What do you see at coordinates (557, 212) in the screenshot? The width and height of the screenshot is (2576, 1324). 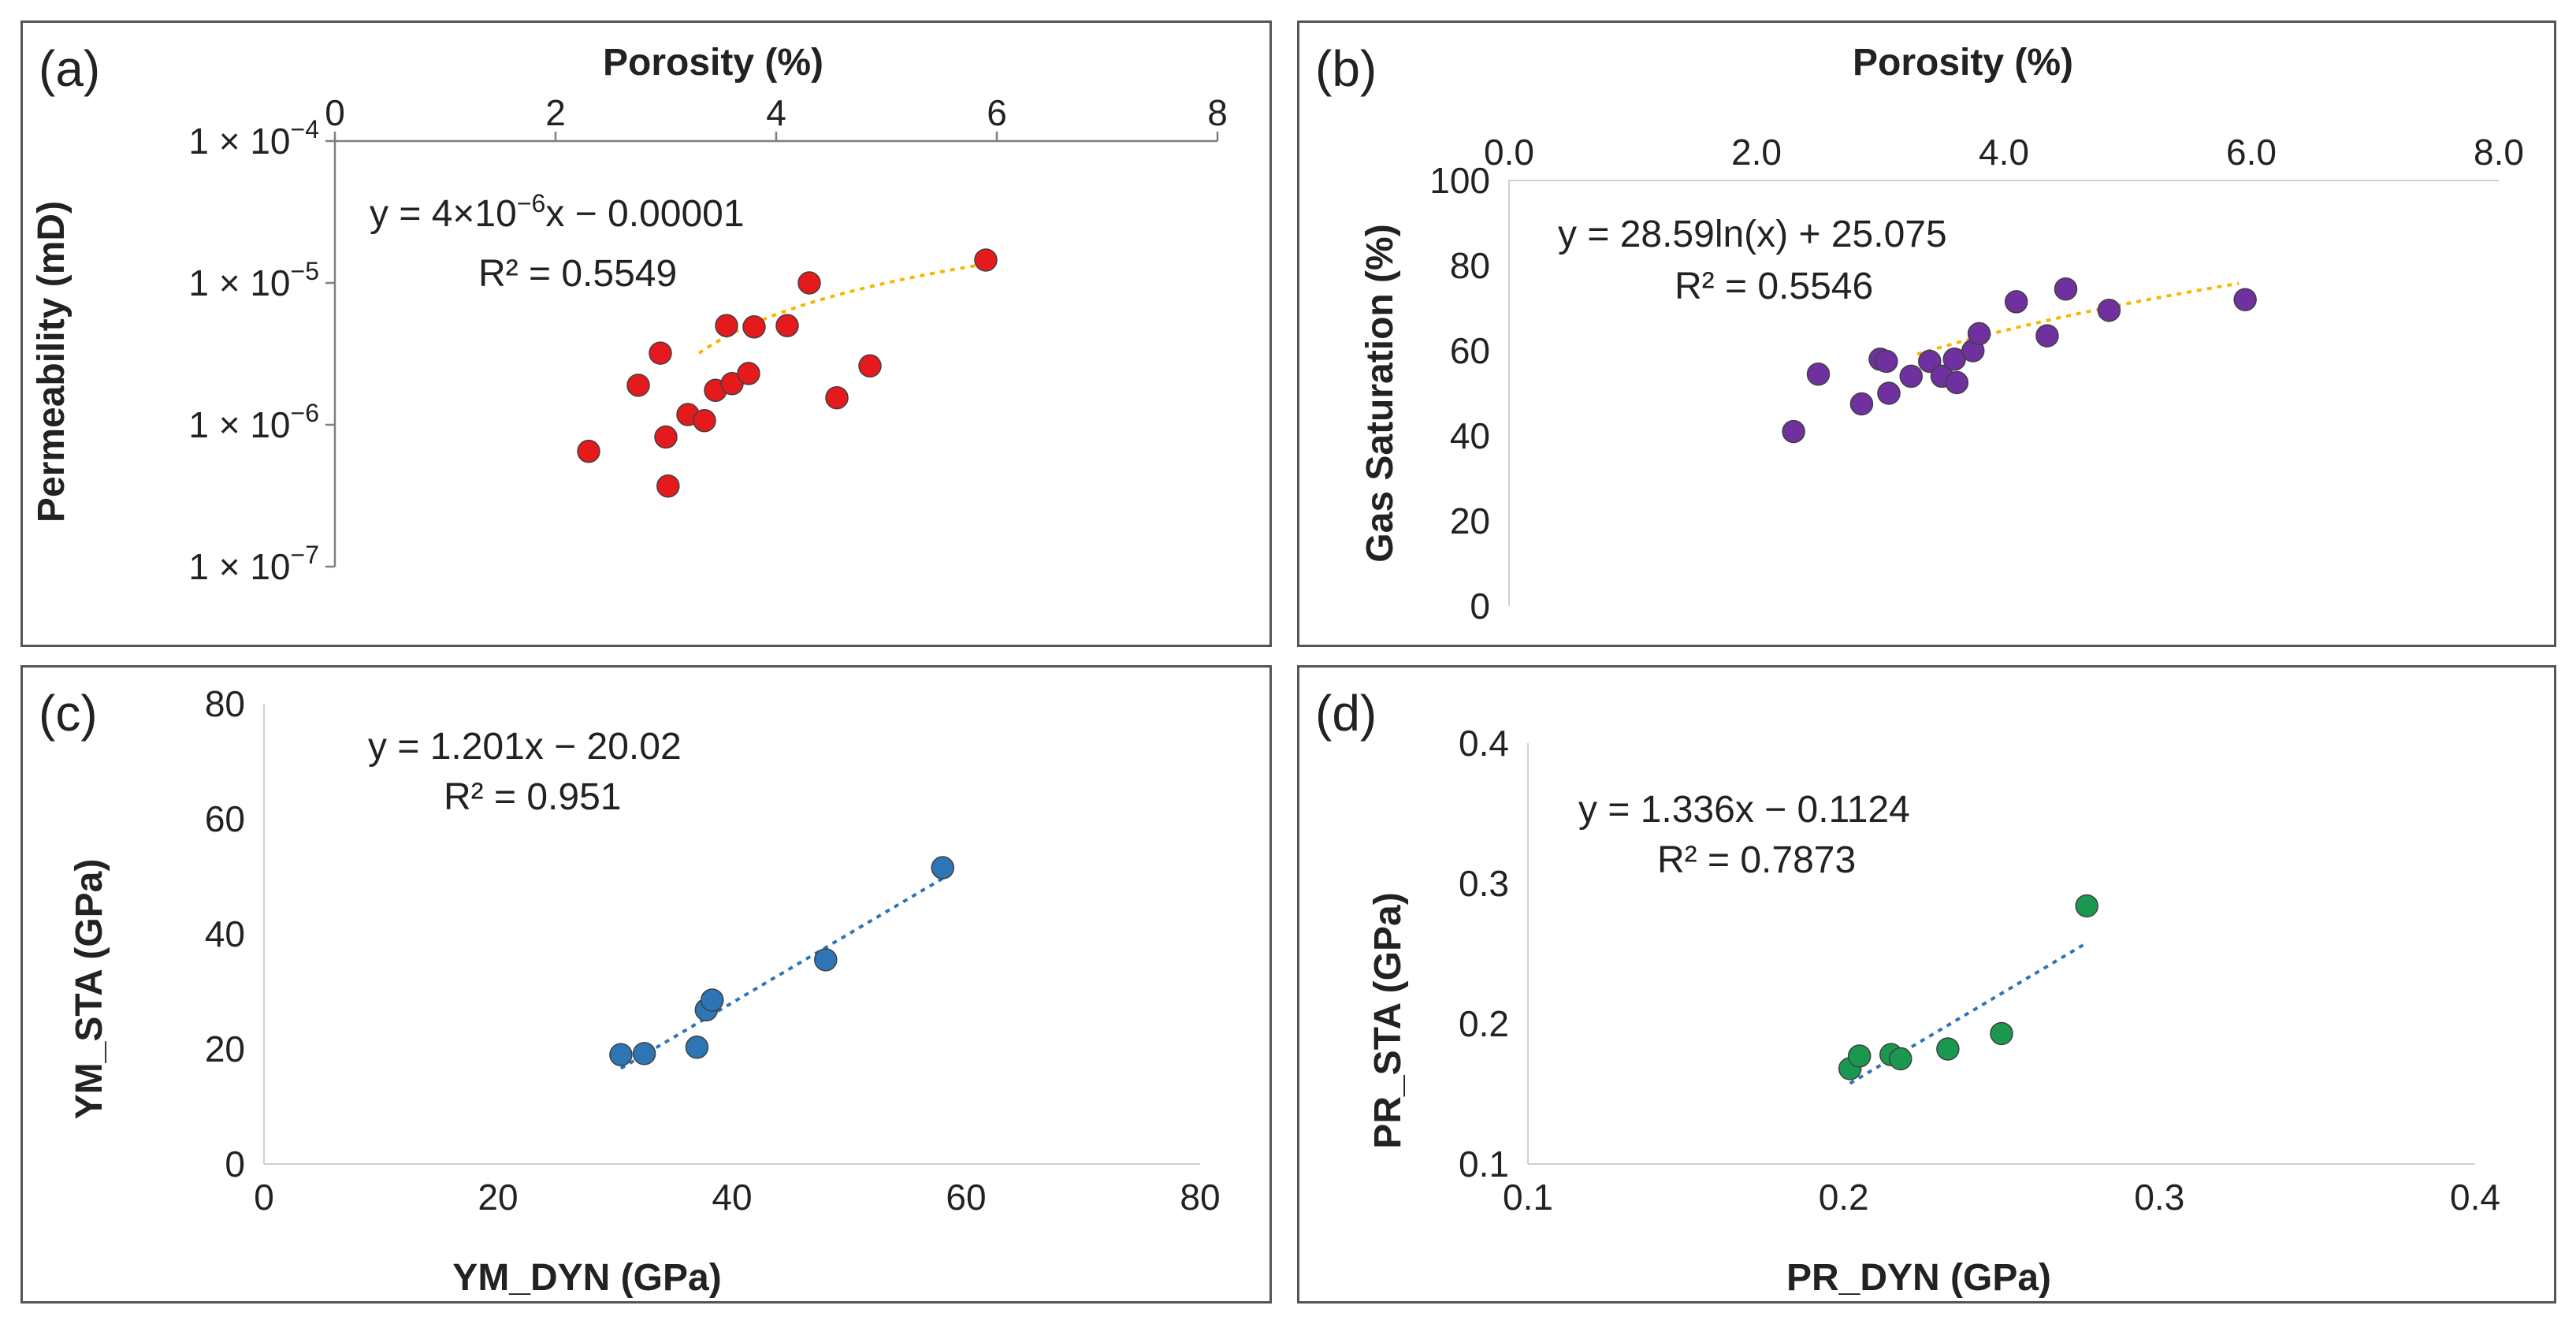 I see `equation-a: y = 4×10−6x − 0.00001` at bounding box center [557, 212].